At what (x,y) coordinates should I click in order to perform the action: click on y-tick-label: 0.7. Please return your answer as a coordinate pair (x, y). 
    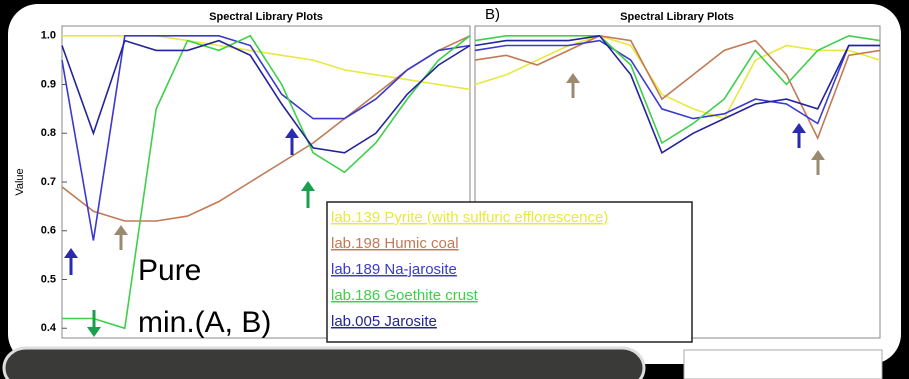
    Looking at the image, I should click on (48, 182).